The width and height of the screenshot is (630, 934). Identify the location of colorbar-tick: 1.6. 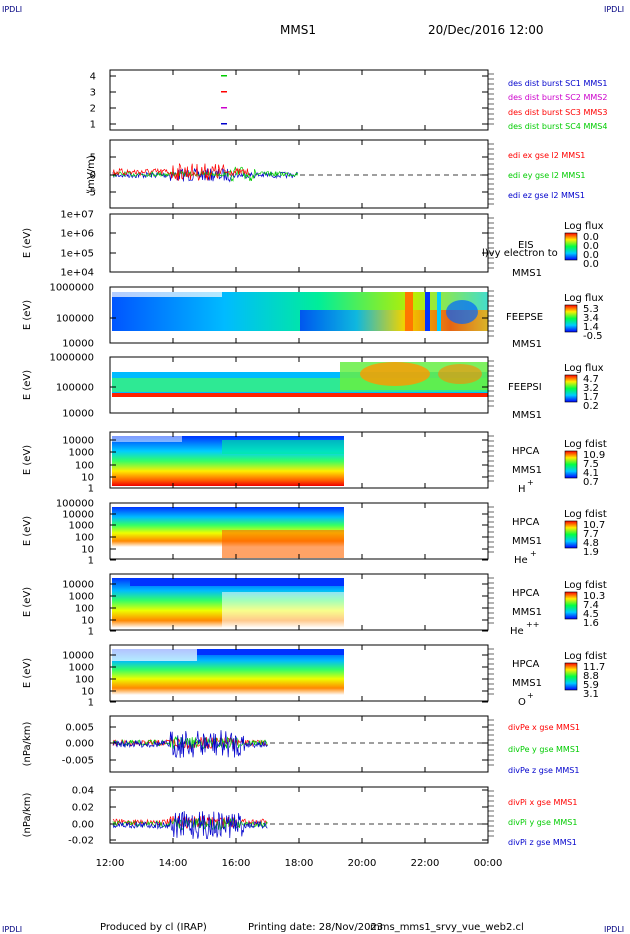
(591, 623).